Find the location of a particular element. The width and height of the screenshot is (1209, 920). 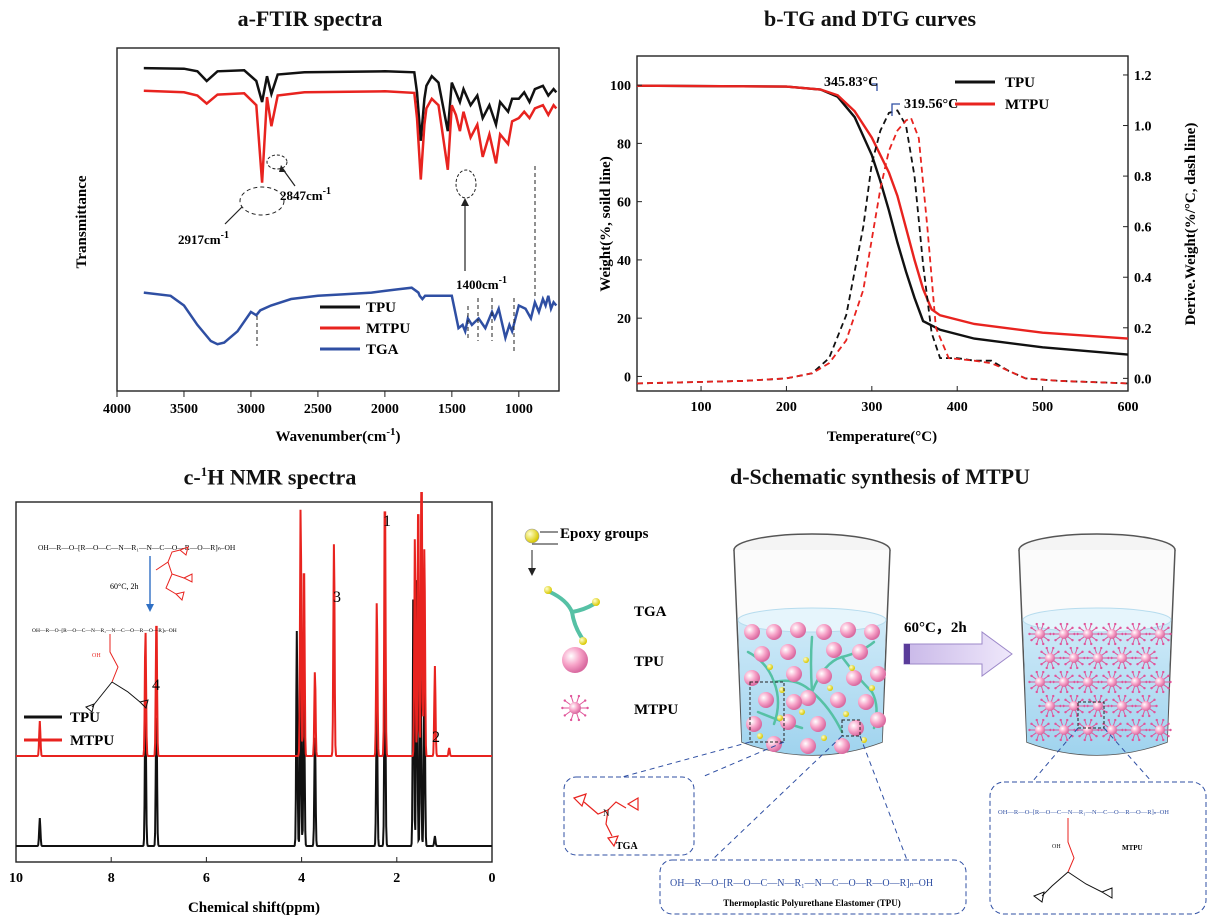

legend-tpu-label: TPU is located at coordinates (649, 662).